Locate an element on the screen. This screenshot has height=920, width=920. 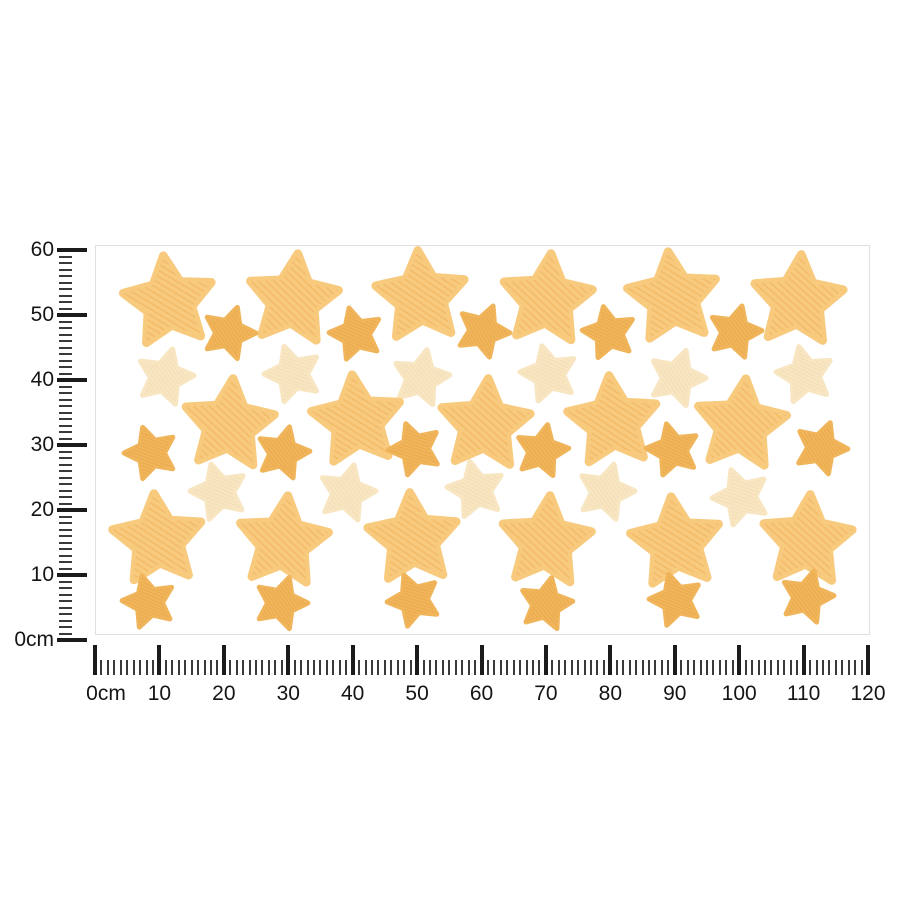
ruler-label: 40 is located at coordinates (42, 379).